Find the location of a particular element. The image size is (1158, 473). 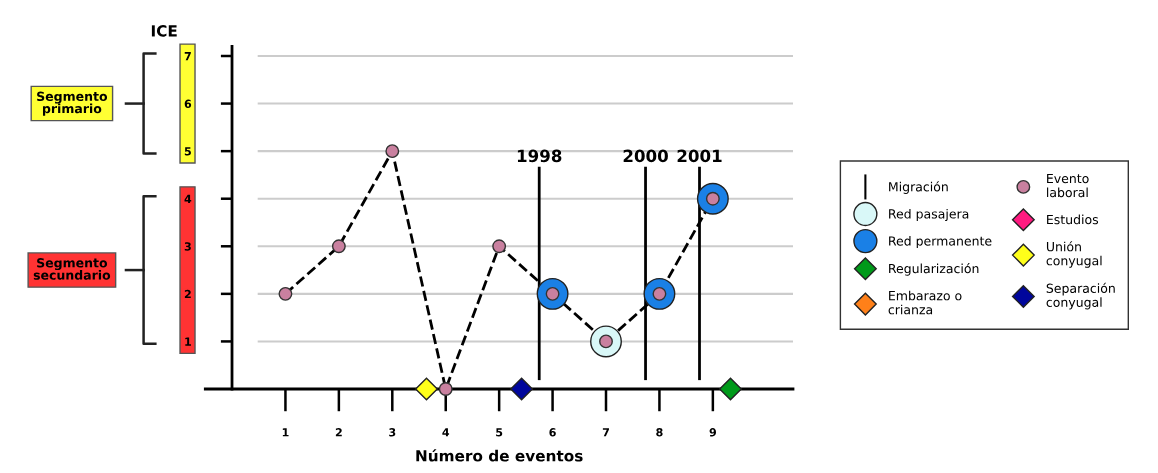

legend-label: Estudios is located at coordinates (1073, 219).